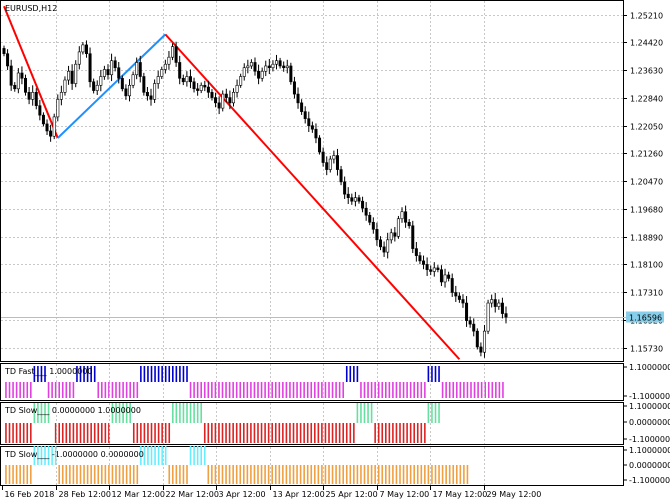 The image size is (670, 502). I want to click on zigzag-down-leg, so click(31, 72).